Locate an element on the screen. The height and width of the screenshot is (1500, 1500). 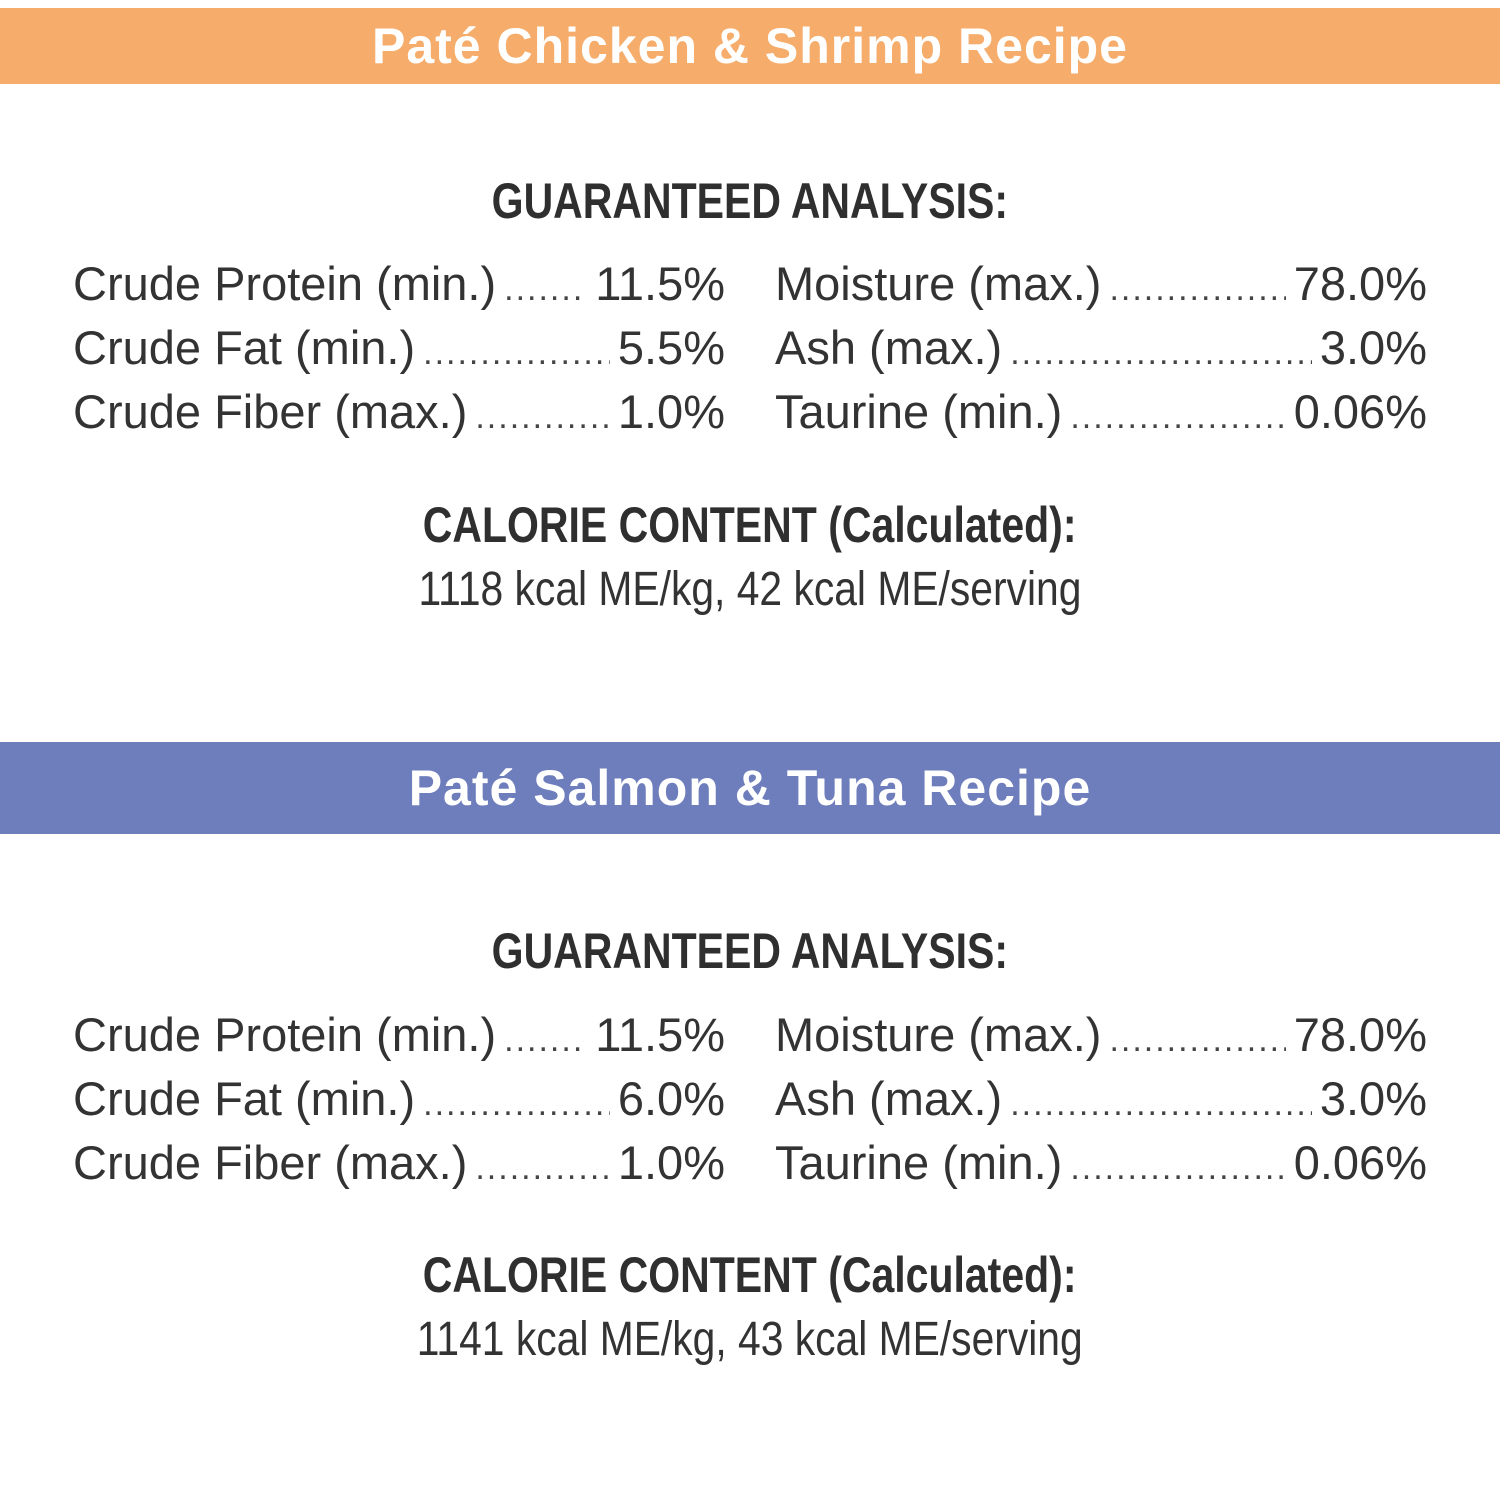
calorie-value-wrap: 1141 kcal ME/kg, 43 kcal ME/serving is located at coordinates (750, 1339).